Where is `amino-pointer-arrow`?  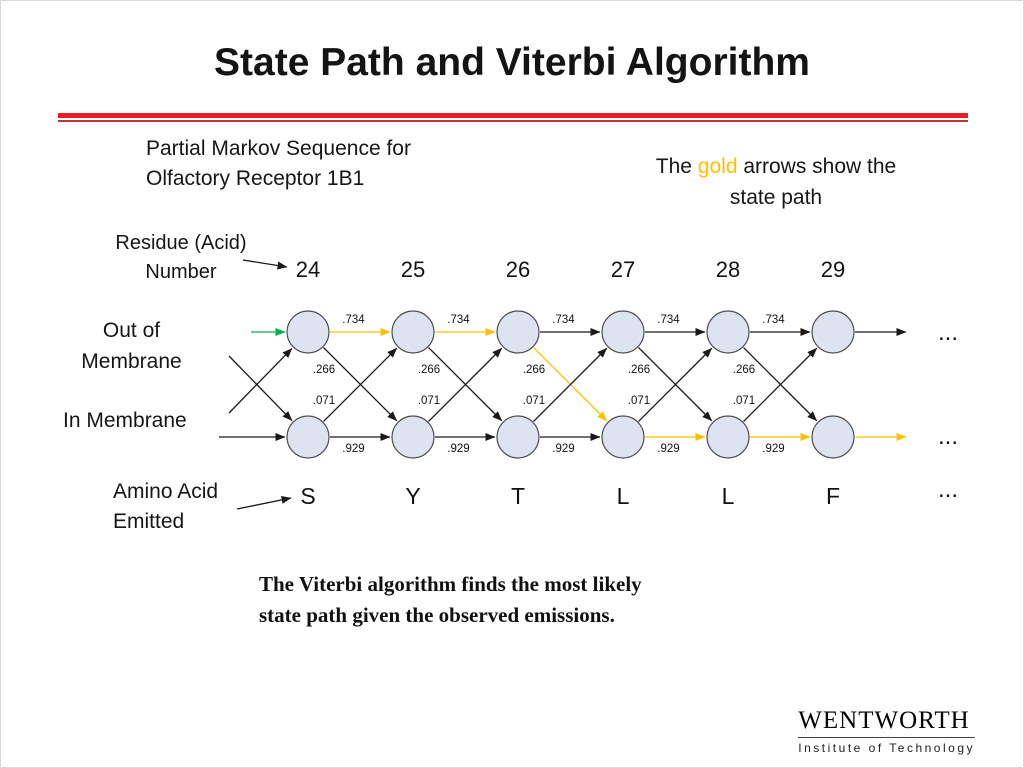
amino-pointer-arrow is located at coordinates (264, 502).